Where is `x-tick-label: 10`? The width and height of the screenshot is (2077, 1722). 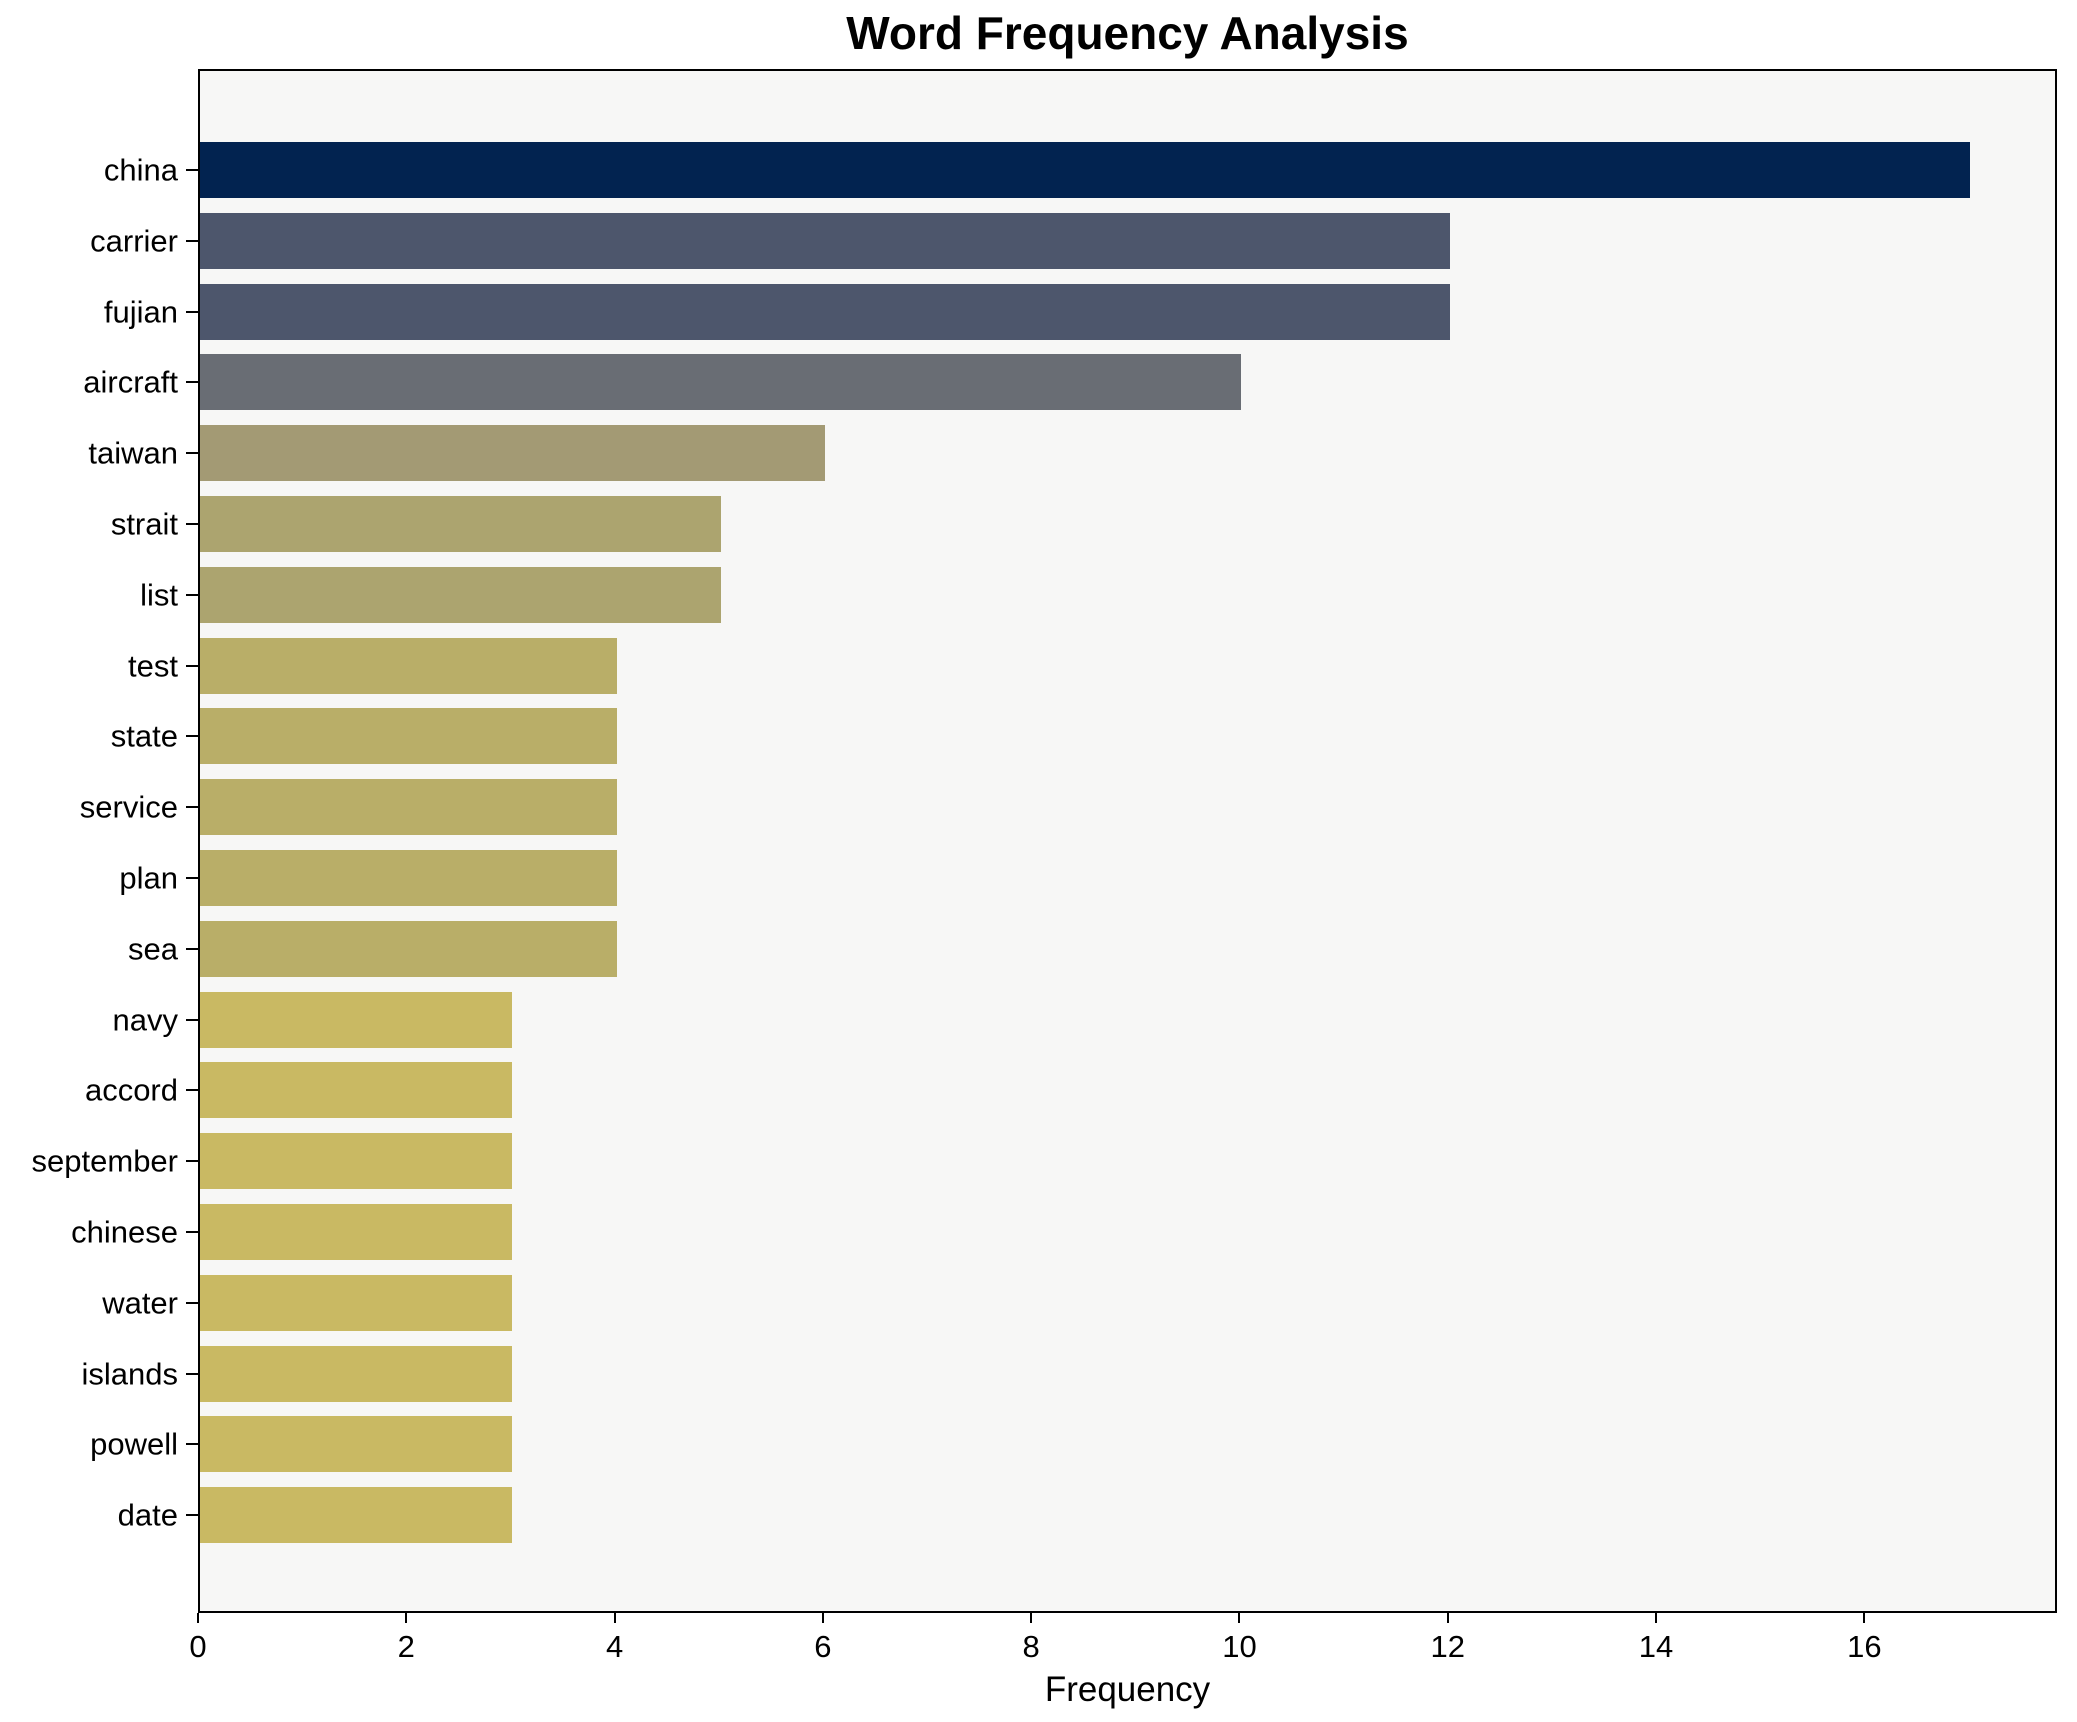 x-tick-label: 10 is located at coordinates (1239, 1646).